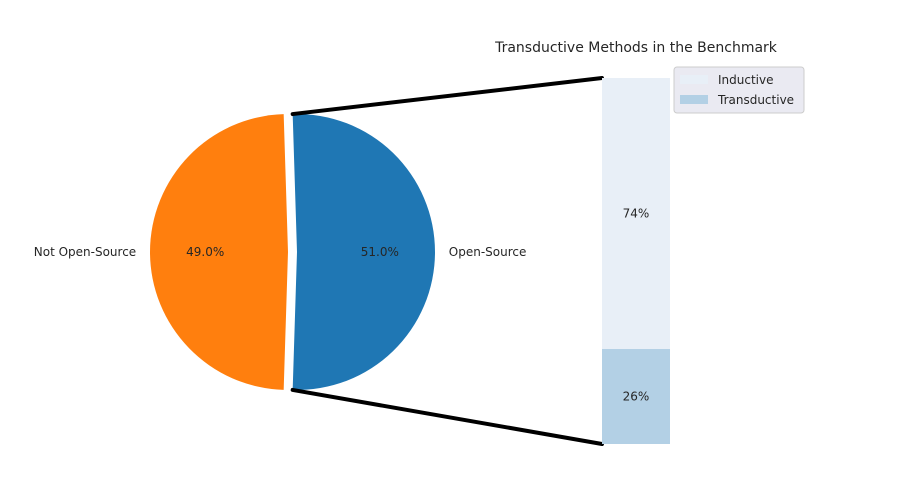  Describe the element at coordinates (447, 416) in the screenshot. I see `connector-line-bottom` at that location.